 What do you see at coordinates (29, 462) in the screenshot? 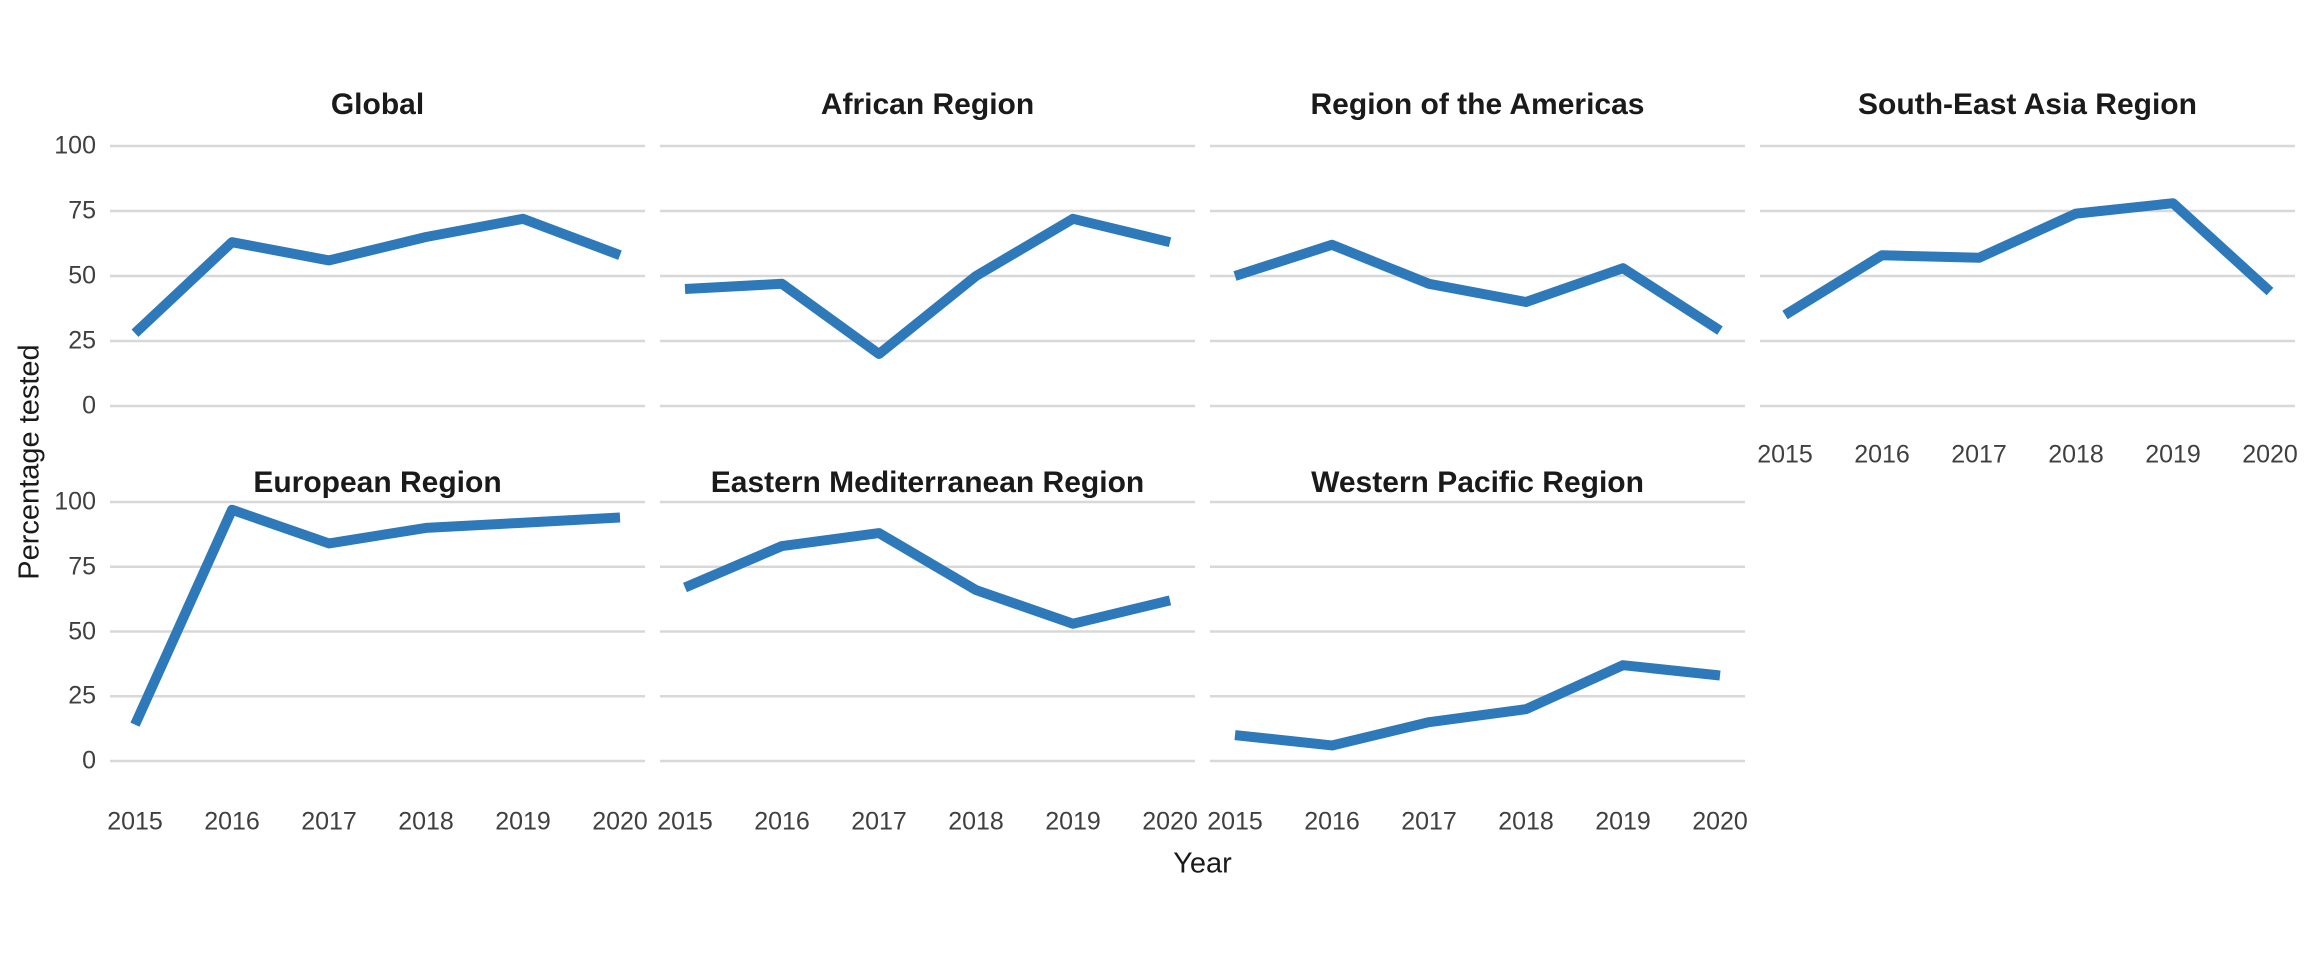
I see `y-axis-title: Percentage tested` at bounding box center [29, 462].